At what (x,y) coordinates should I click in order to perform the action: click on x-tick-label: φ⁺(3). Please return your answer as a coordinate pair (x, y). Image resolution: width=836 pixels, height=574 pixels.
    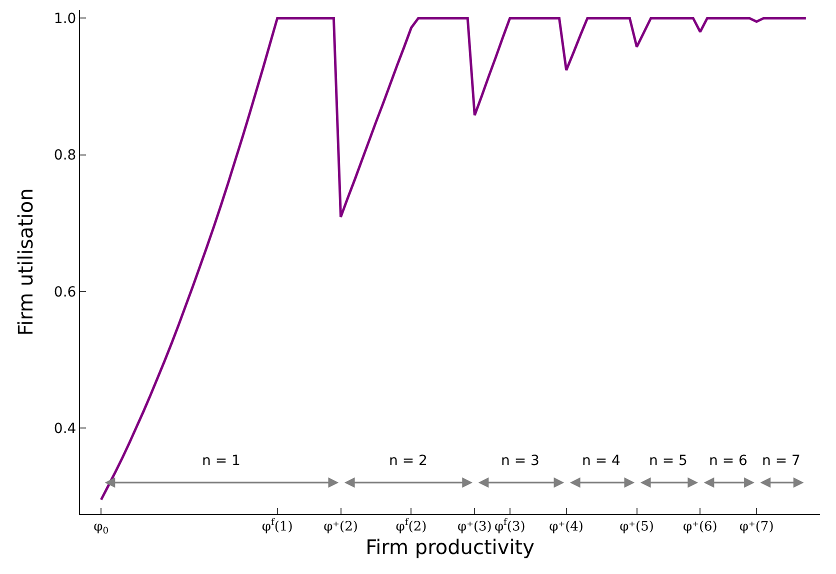
    Looking at the image, I should click on (474, 527).